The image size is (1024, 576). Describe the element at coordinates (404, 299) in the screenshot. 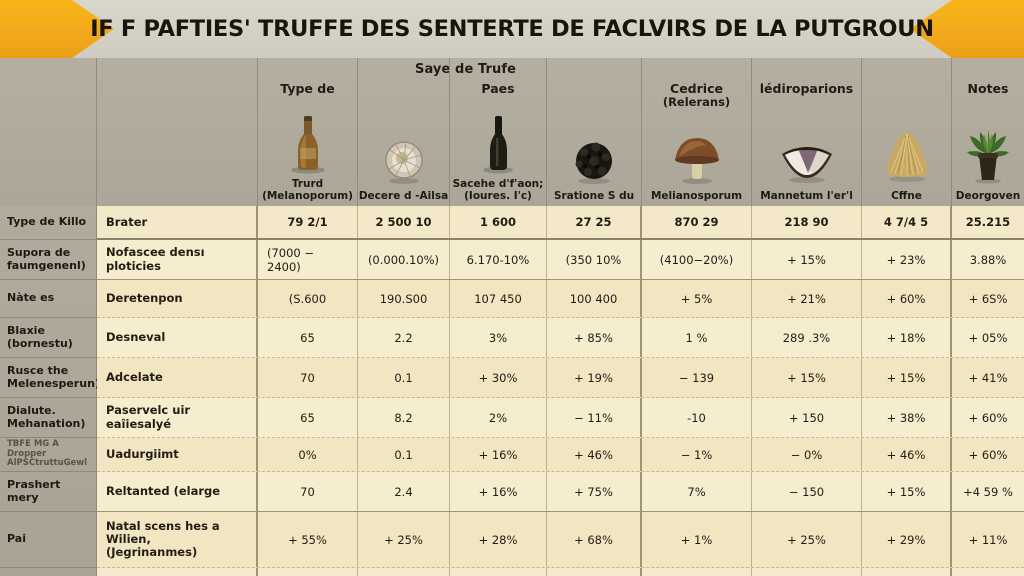

I see `cell-value: 190.S00` at that location.